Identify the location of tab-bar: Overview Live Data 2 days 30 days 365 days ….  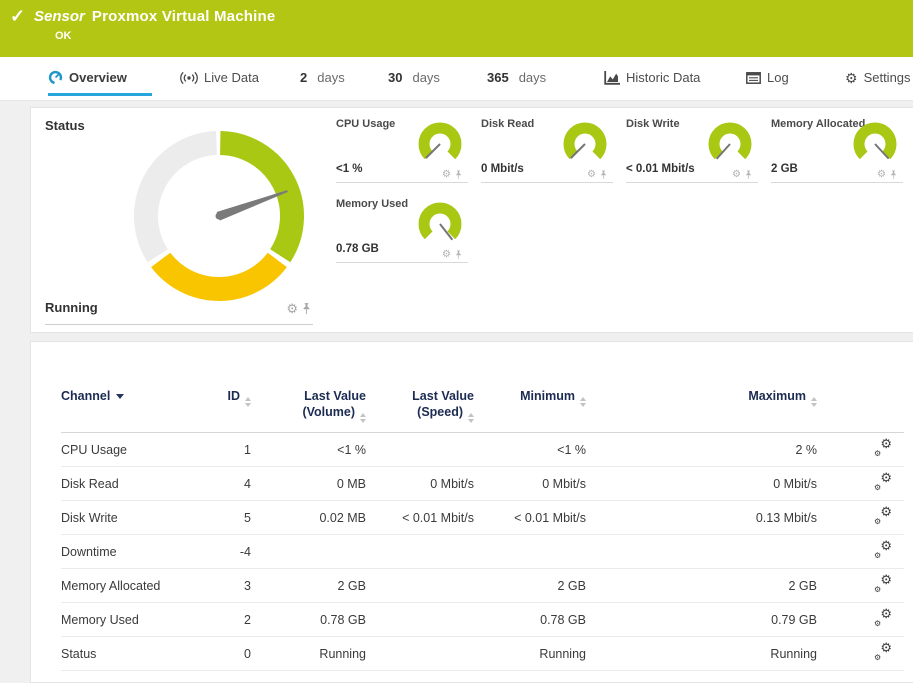
(456, 79).